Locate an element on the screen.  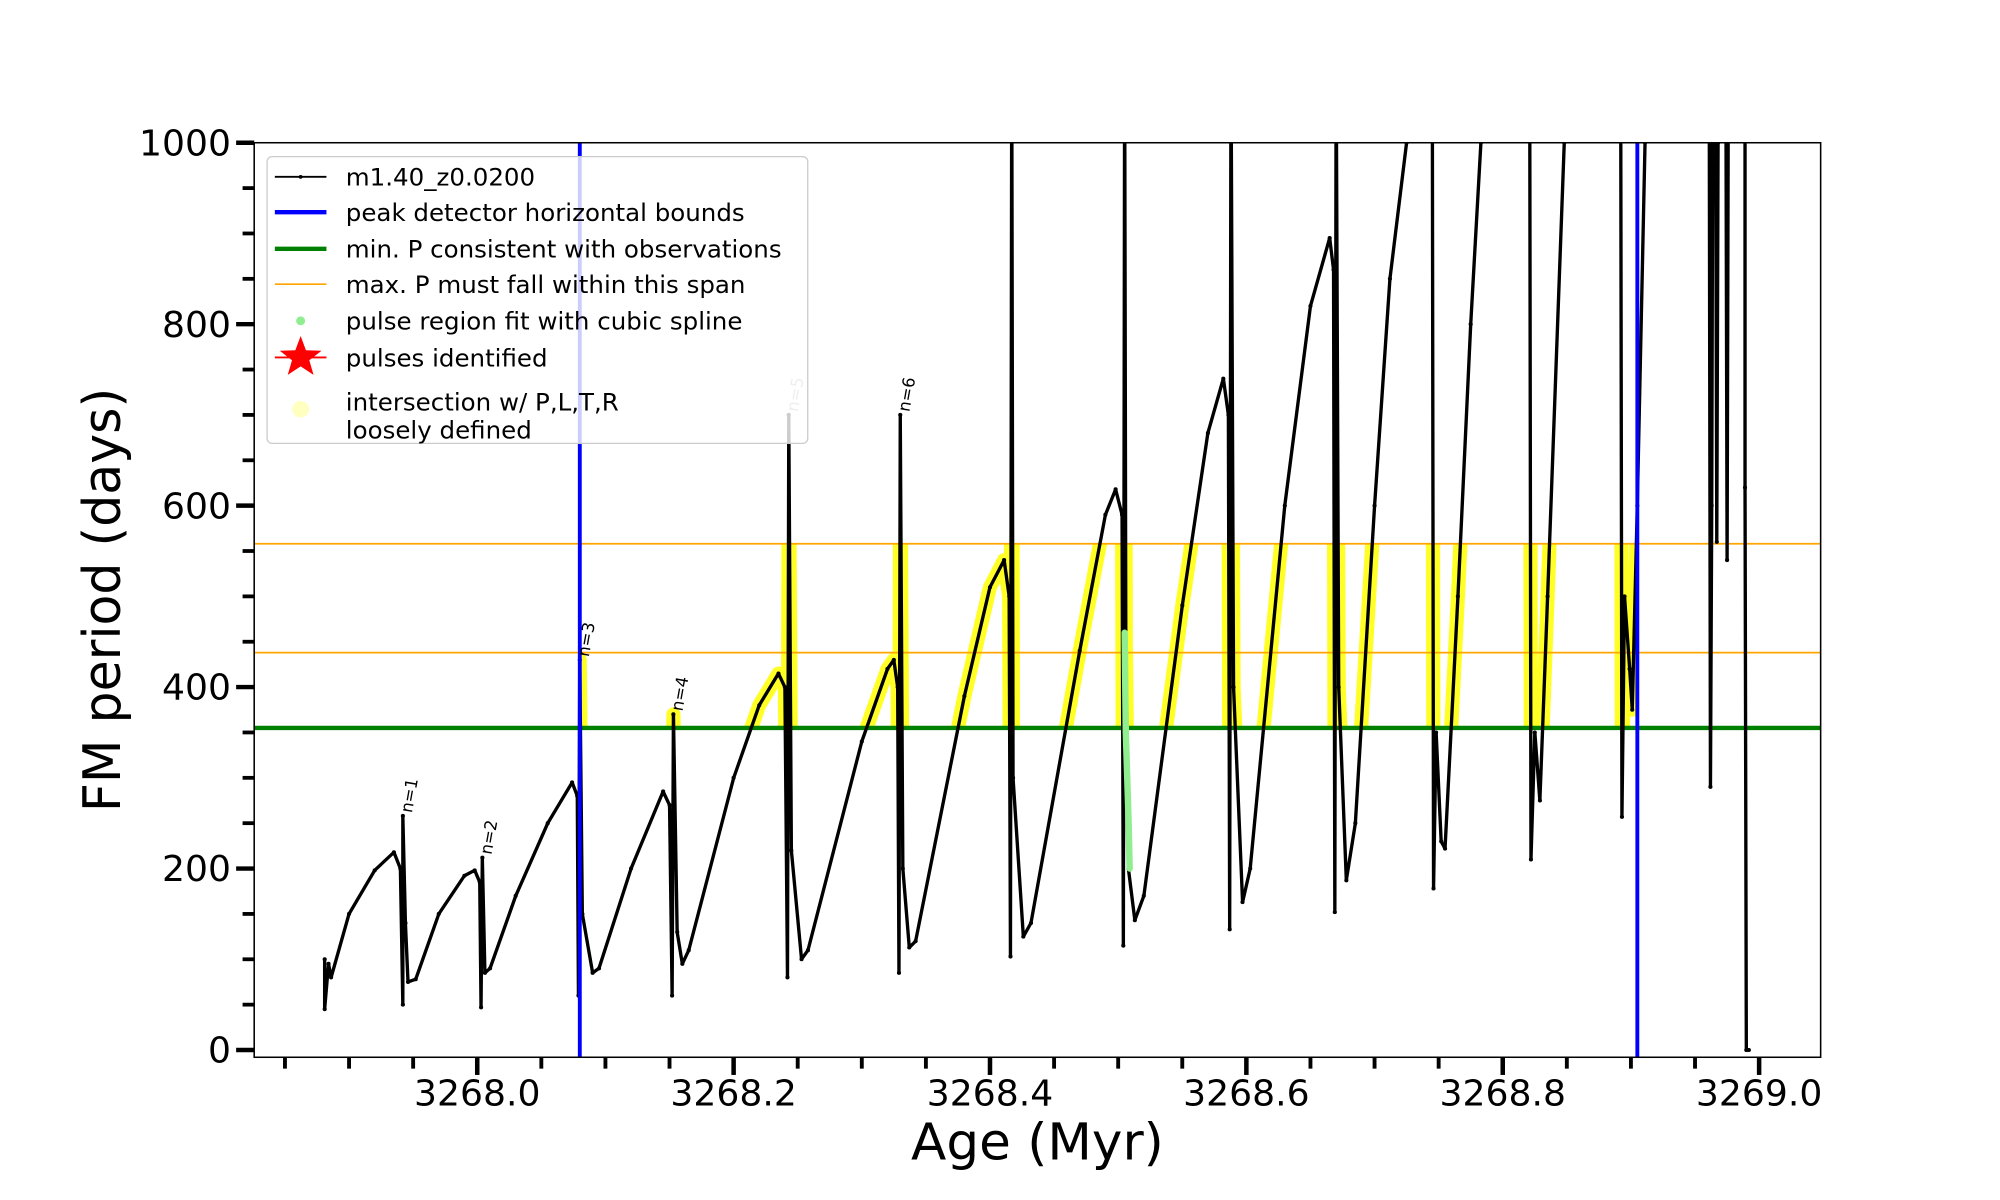
legend-label: intersection w/ P,L,T,R is located at coordinates (482, 402).